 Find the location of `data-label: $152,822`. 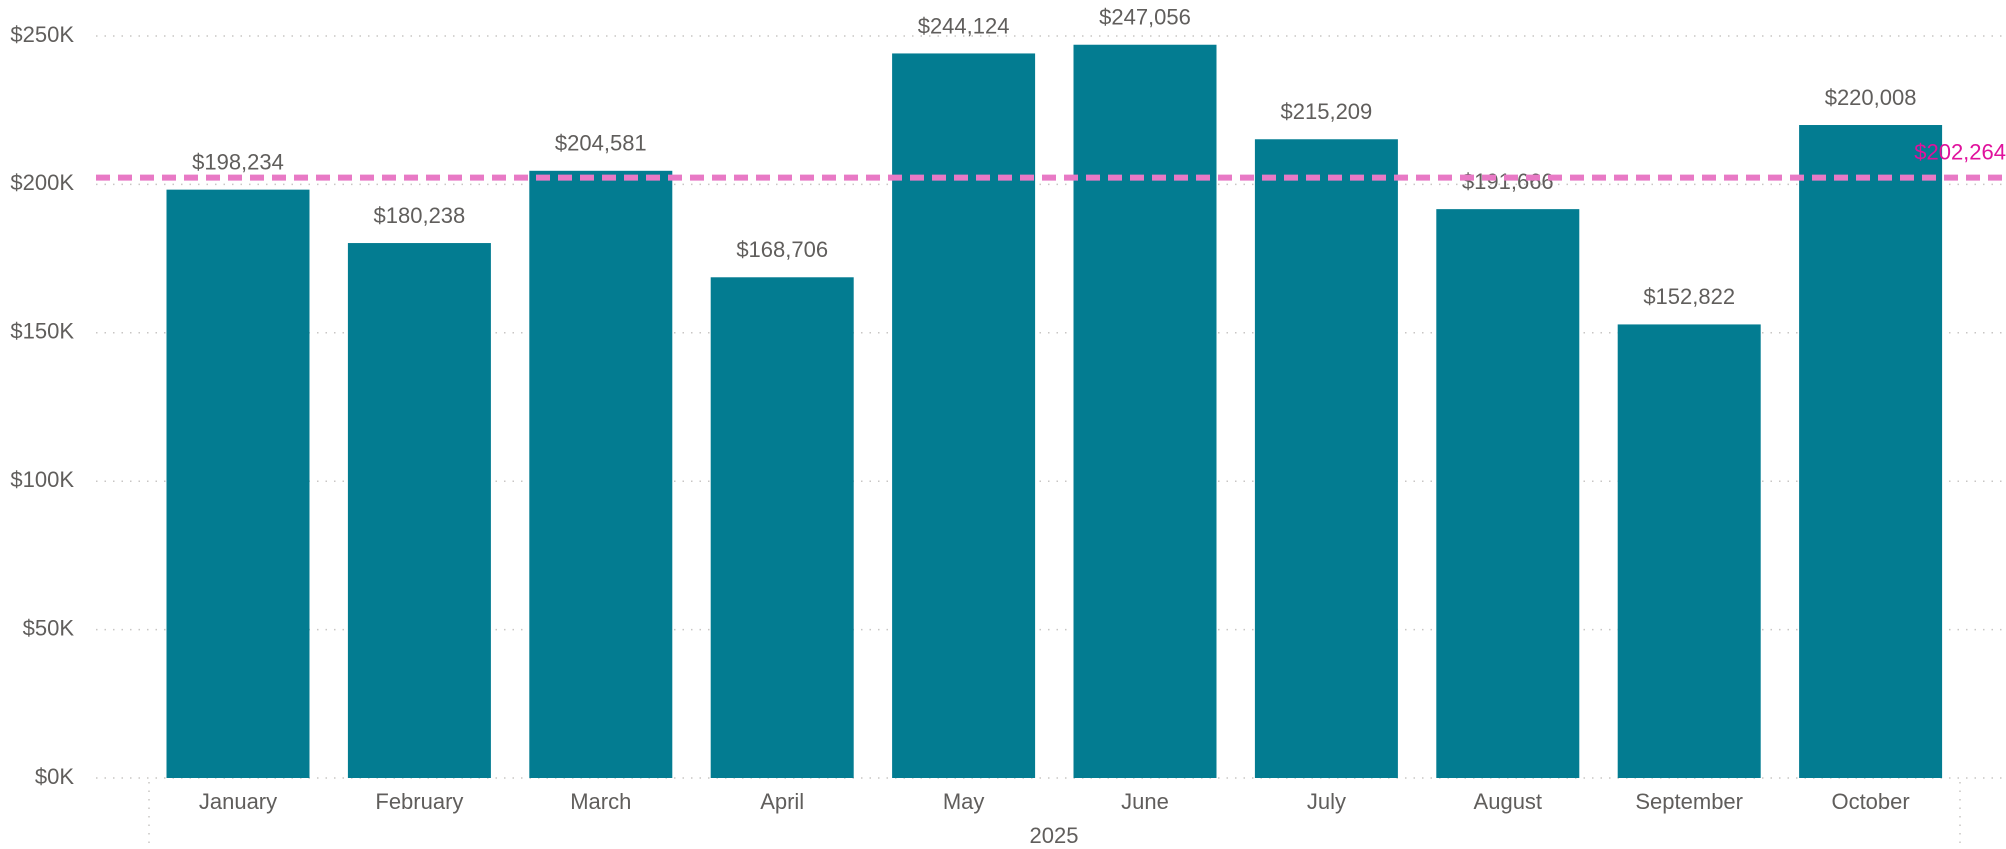

data-label: $152,822 is located at coordinates (1689, 296).